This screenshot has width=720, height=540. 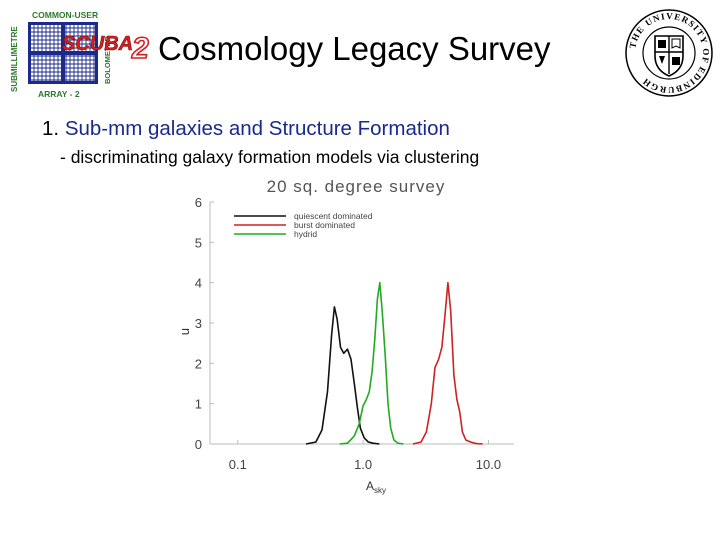 What do you see at coordinates (198, 242) in the screenshot?
I see `y-tick-label: 5` at bounding box center [198, 242].